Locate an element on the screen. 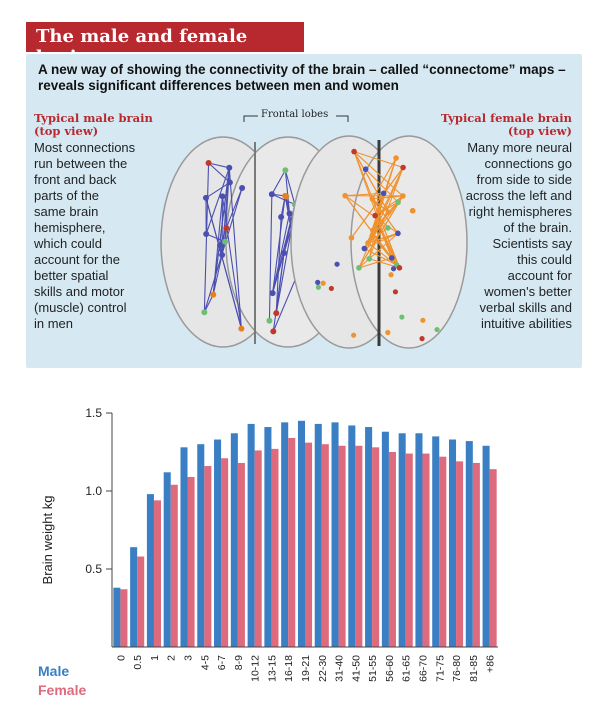  x-tick-label: 0.5 is located at coordinates (138, 662).